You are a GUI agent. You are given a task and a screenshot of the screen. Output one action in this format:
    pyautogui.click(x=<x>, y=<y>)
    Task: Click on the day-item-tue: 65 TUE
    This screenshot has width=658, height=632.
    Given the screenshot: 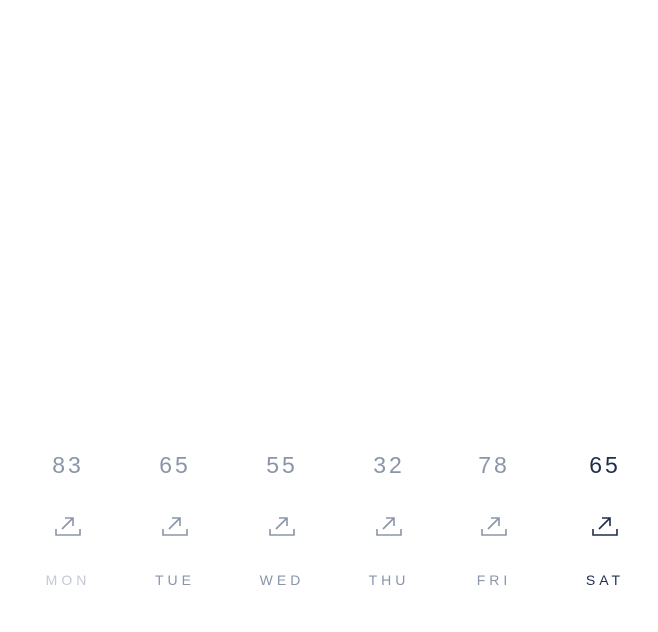 What is the action you would take?
    pyautogui.click(x=175, y=525)
    